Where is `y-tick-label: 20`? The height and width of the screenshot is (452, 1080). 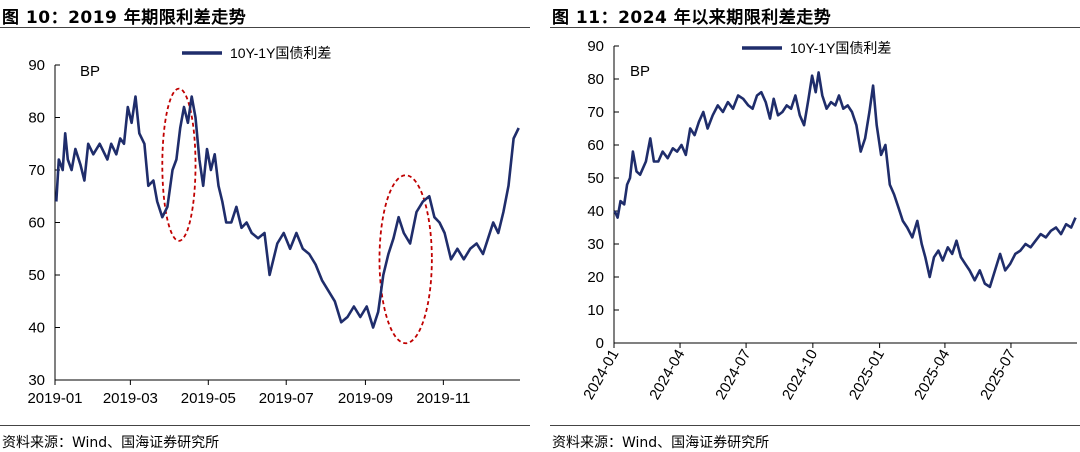
y-tick-label: 20 is located at coordinates (595, 277).